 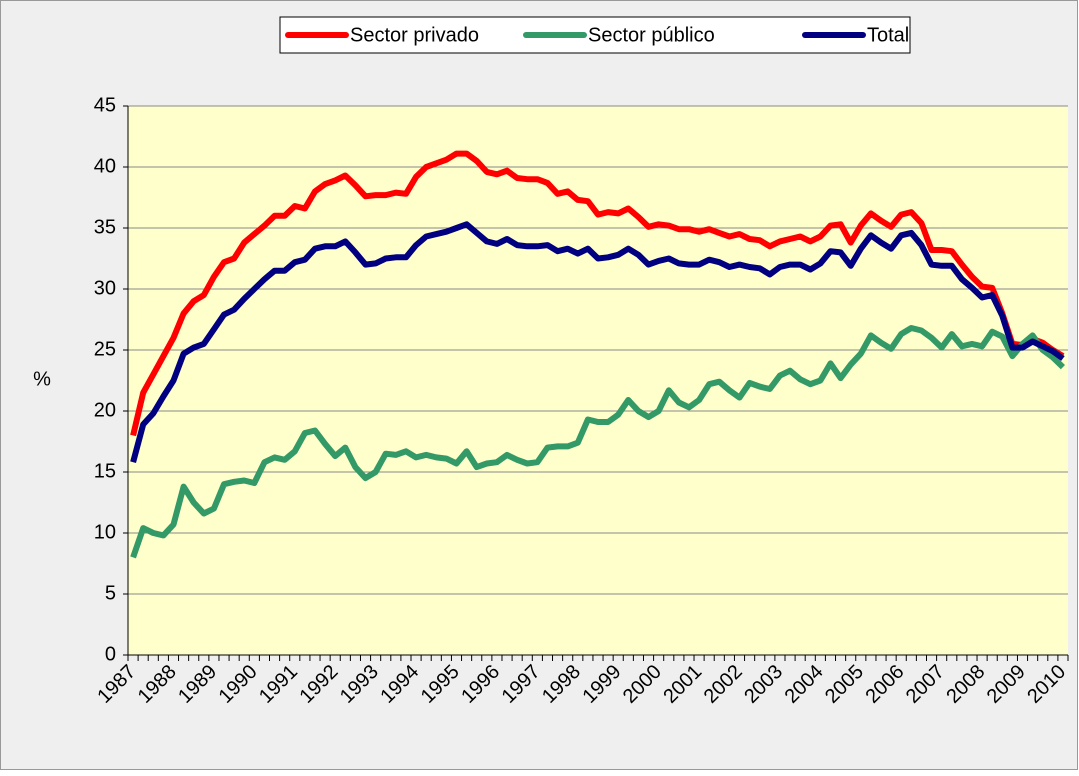 What do you see at coordinates (110, 654) in the screenshot?
I see `y-tick-label: 0` at bounding box center [110, 654].